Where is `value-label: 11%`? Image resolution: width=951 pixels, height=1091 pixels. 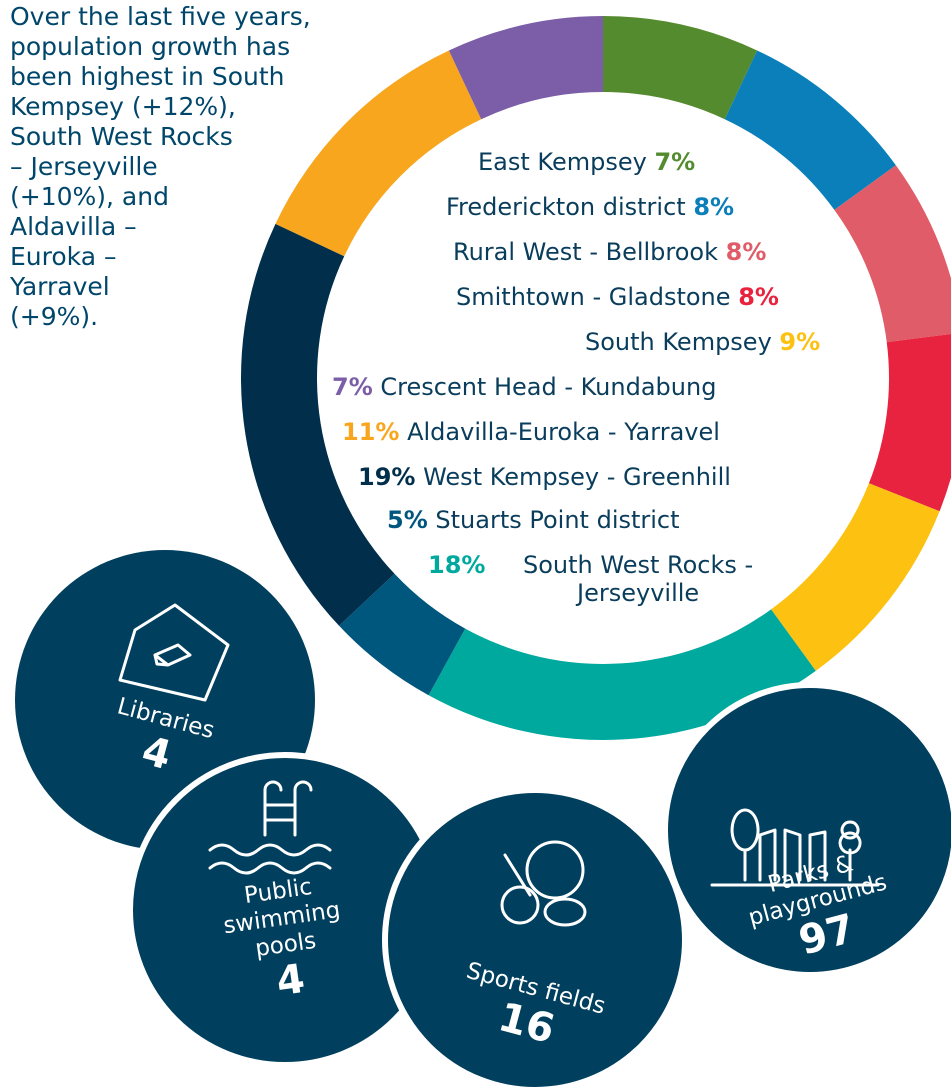 value-label: 11% is located at coordinates (371, 432).